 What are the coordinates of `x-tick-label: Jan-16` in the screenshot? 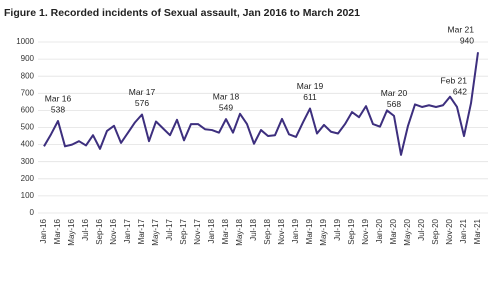 It's located at (43, 230).